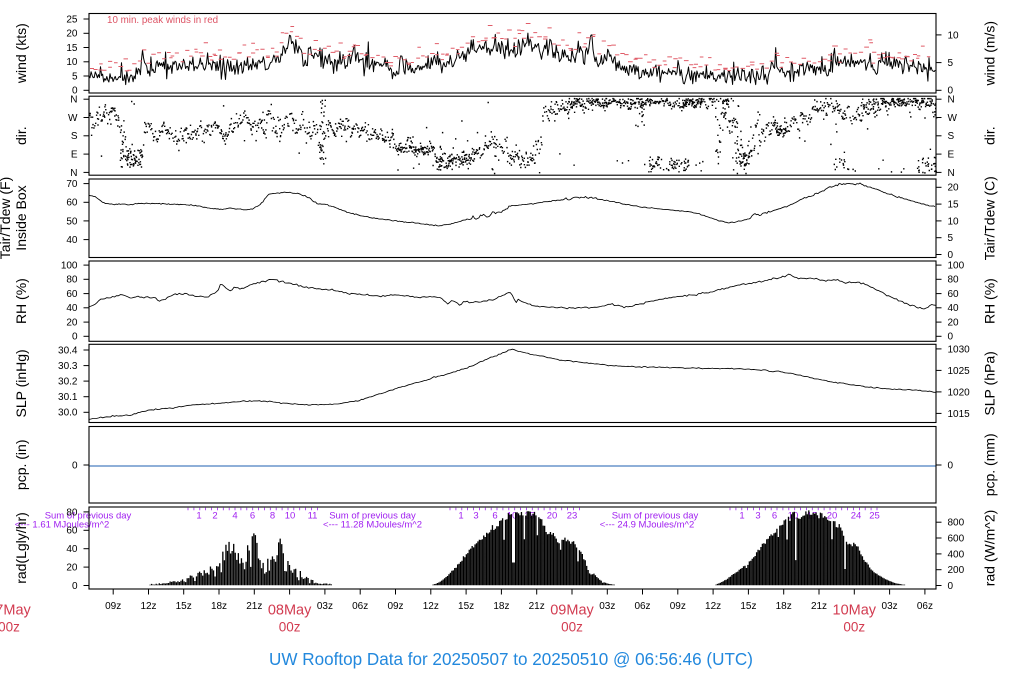  Describe the element at coordinates (954, 280) in the screenshot. I see `svg-text: 80` at that location.